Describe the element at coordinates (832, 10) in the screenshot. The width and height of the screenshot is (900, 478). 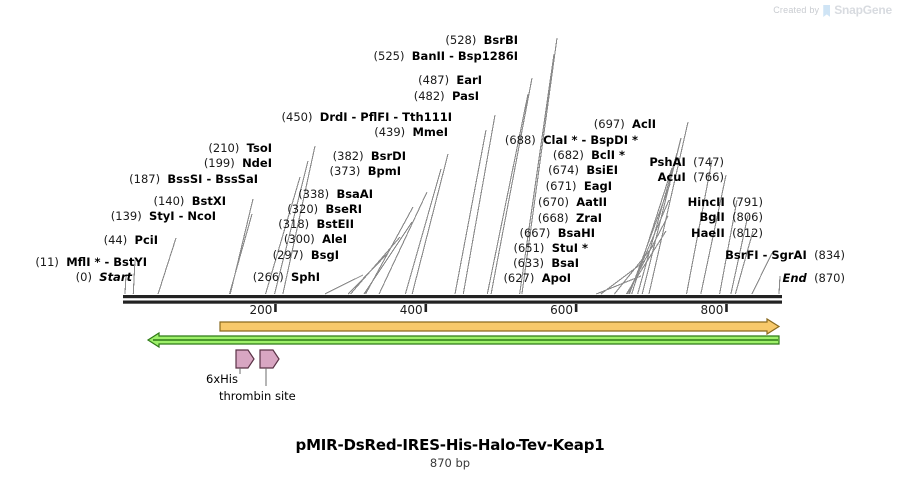
I see `snapgene-watermark: Created by SnapGene` at that location.